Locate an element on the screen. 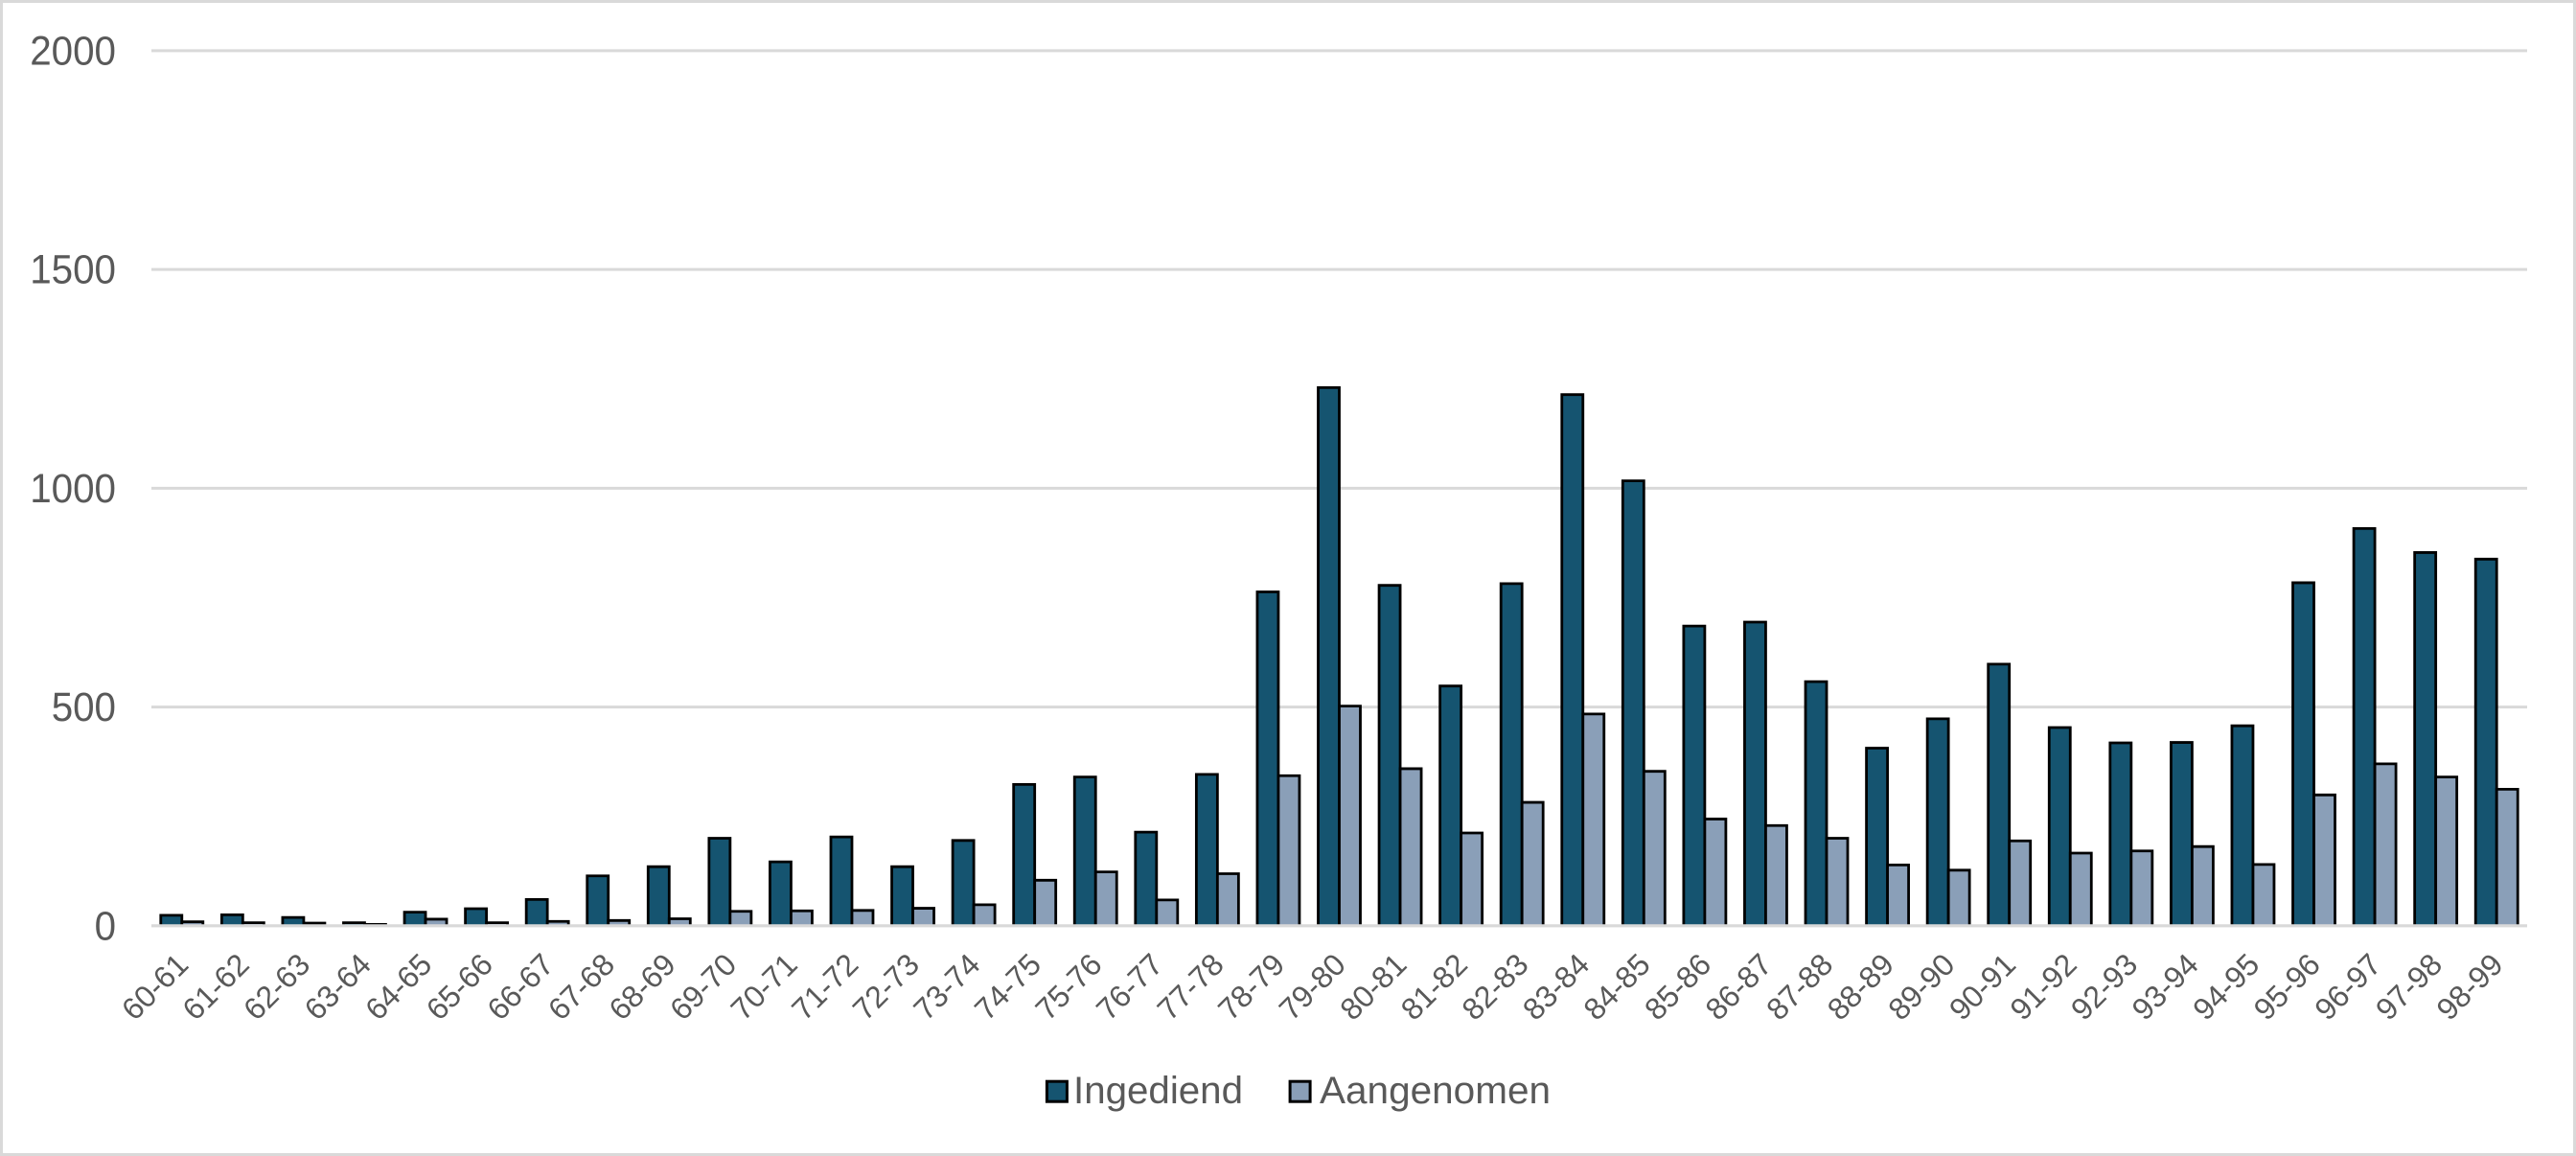 The height and width of the screenshot is (1156, 2576). svg-text: 1000 is located at coordinates (73, 489).